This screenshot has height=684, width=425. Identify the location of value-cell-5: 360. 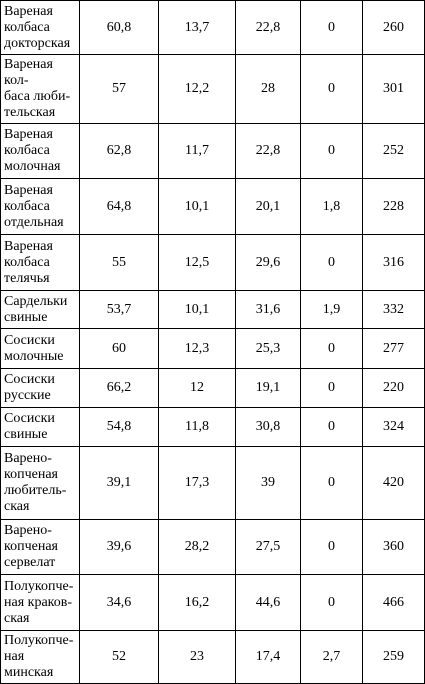
(393, 547).